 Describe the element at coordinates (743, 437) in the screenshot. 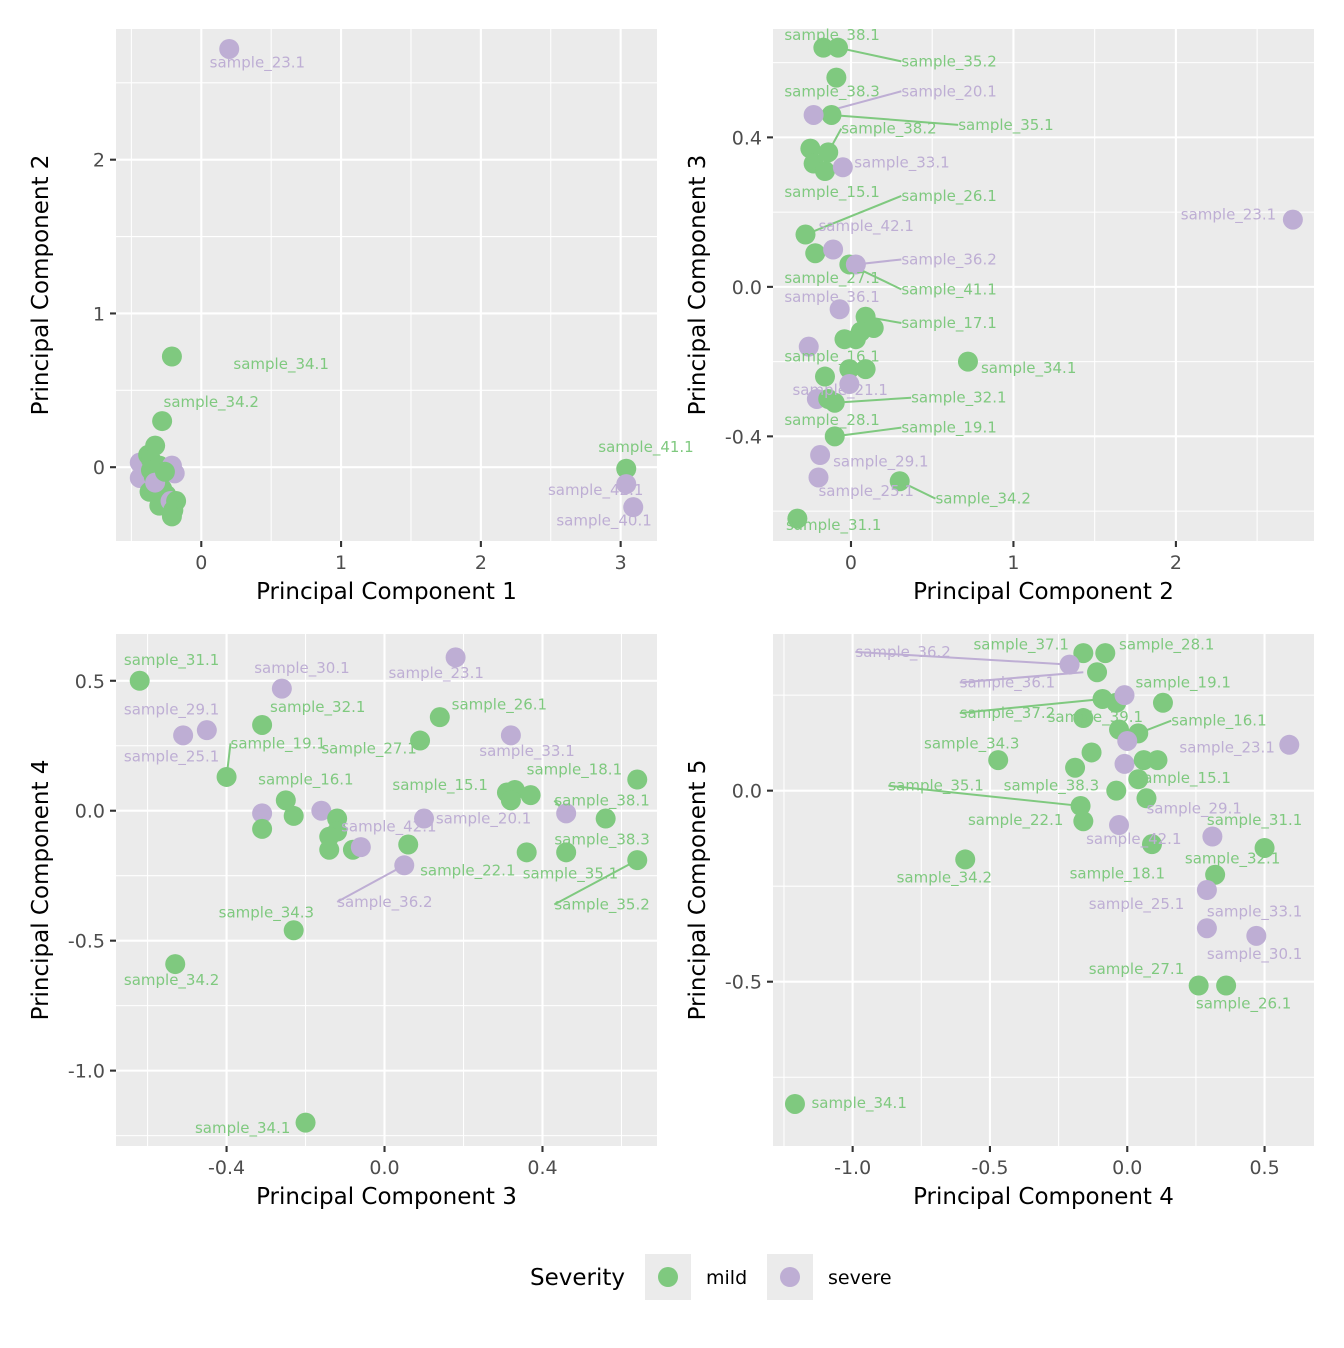

I see `y-tick-label: -0.4` at that location.